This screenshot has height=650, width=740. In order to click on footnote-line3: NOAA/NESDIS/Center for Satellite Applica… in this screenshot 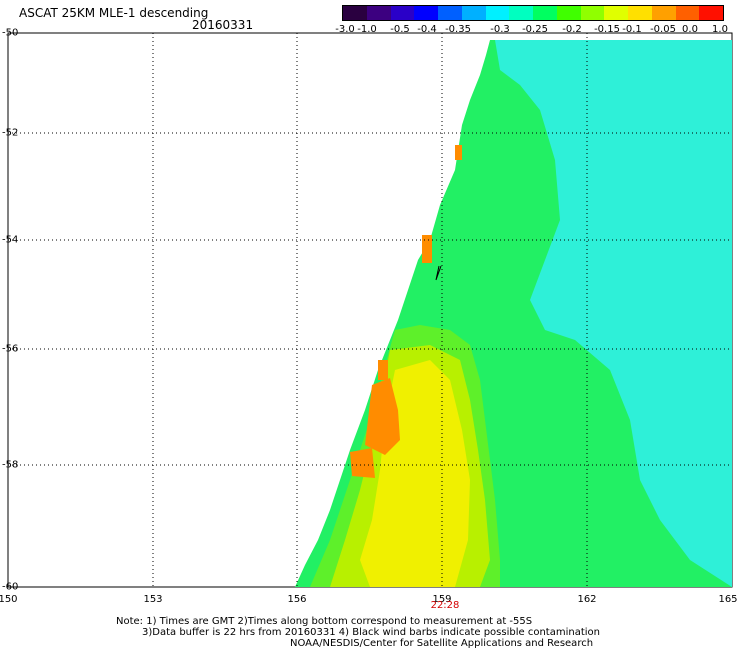, I will do `click(442, 643)`.